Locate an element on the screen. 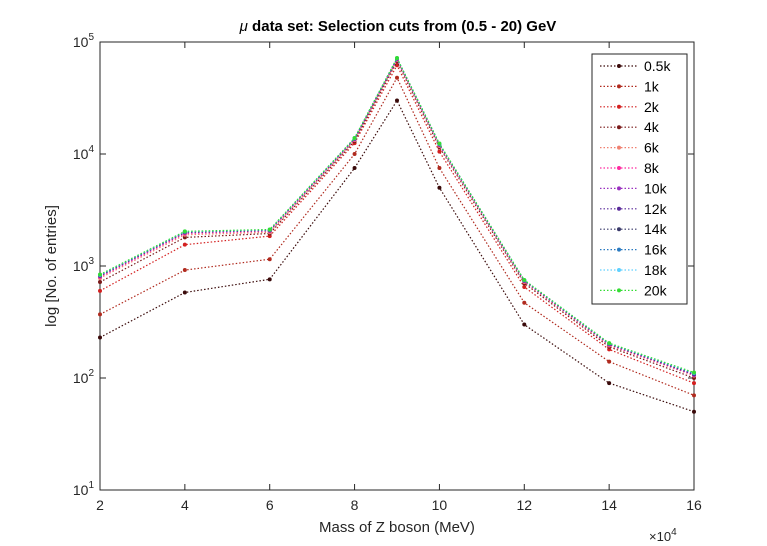  y-axis-label: log [No. of entries] is located at coordinates (51, 266).